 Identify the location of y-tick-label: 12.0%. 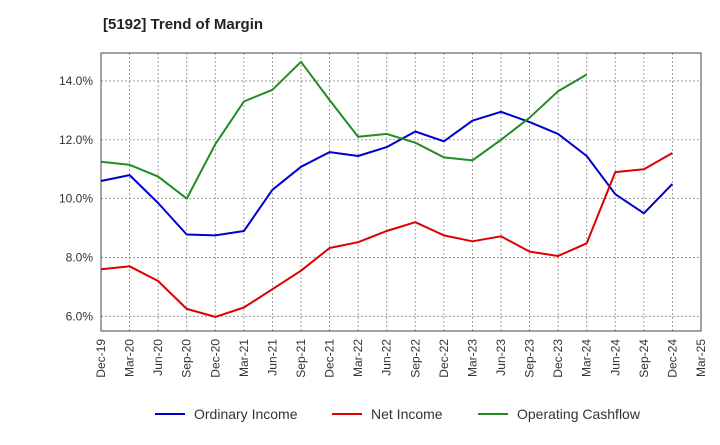
(76, 140).